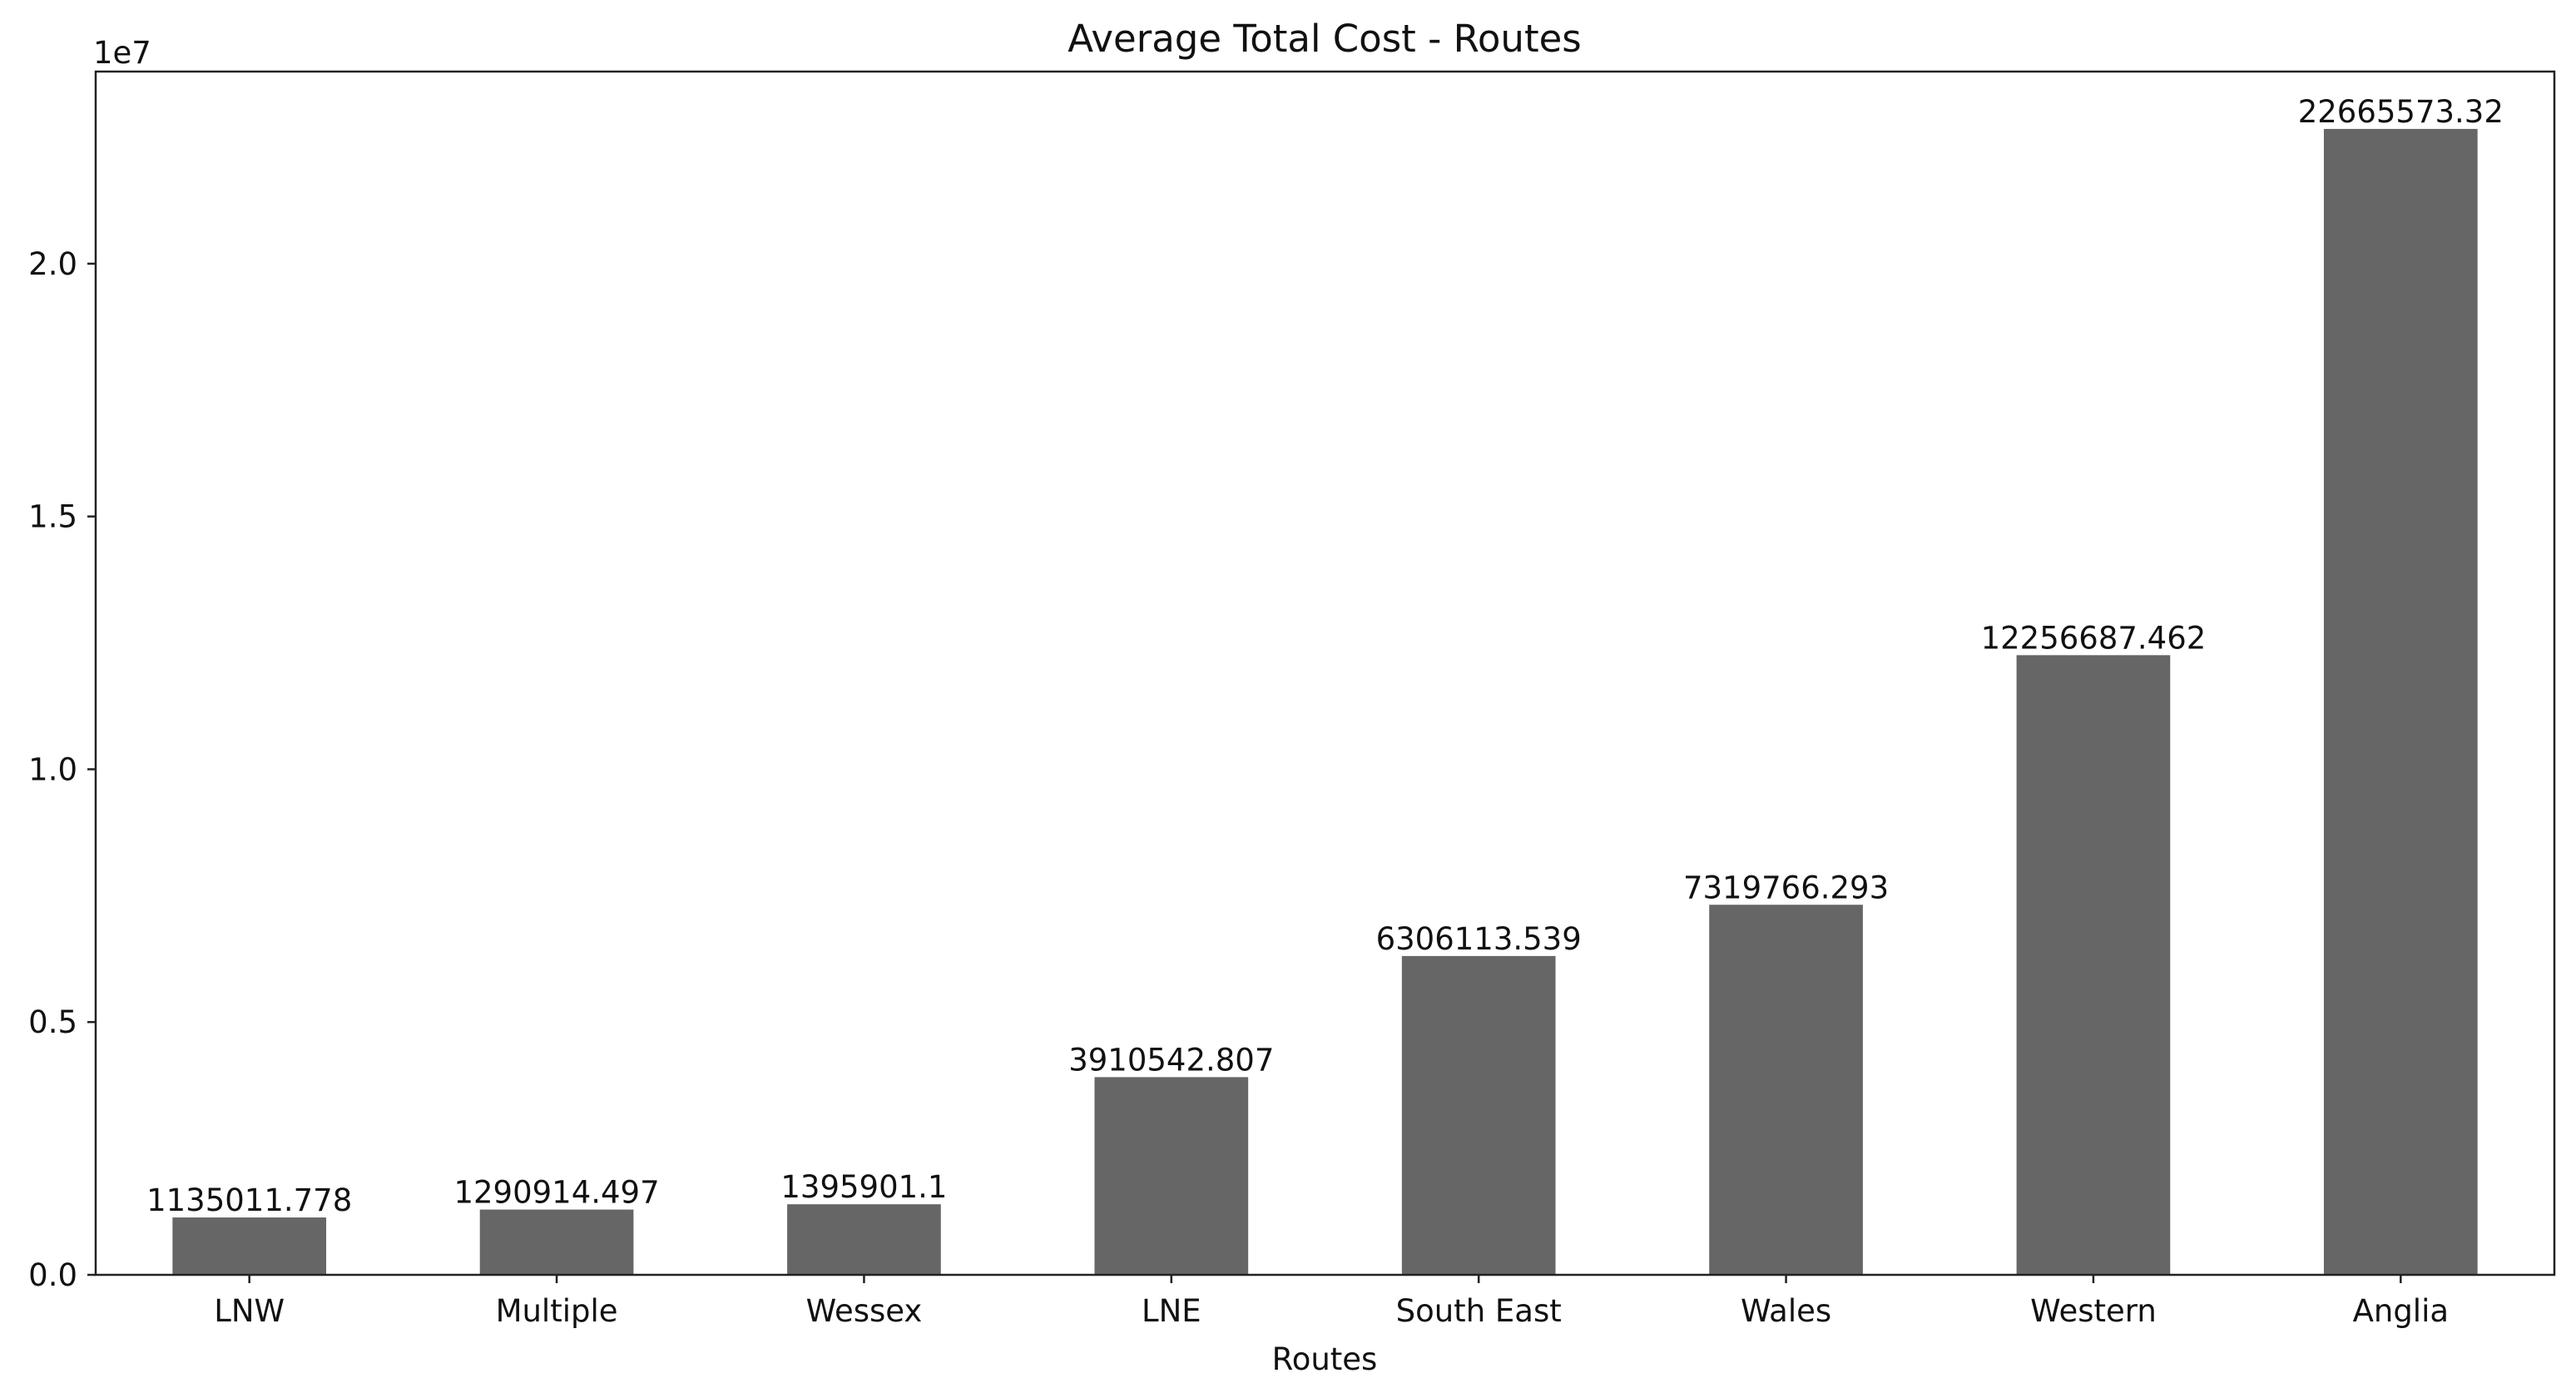 The width and height of the screenshot is (2576, 1398). Describe the element at coordinates (1786, 1090) in the screenshot. I see `bar-wales` at that location.